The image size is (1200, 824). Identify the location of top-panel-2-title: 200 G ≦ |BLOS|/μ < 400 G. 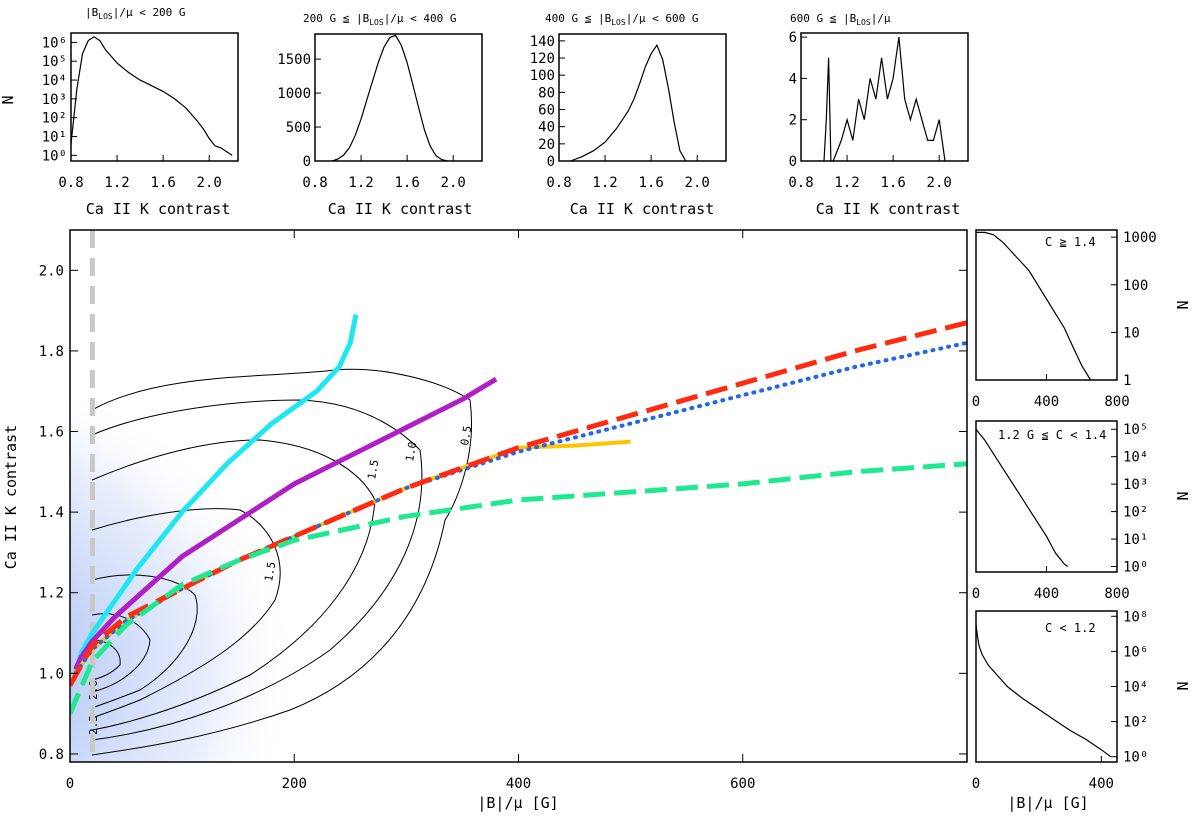
(380, 19).